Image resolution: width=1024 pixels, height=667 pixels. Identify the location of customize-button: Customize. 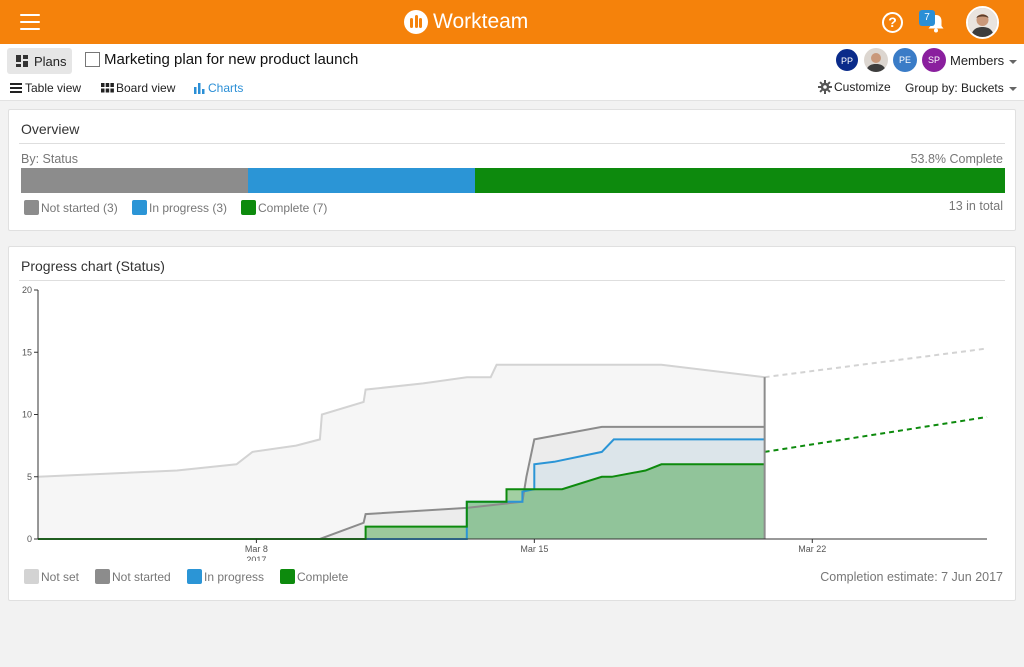
(854, 87).